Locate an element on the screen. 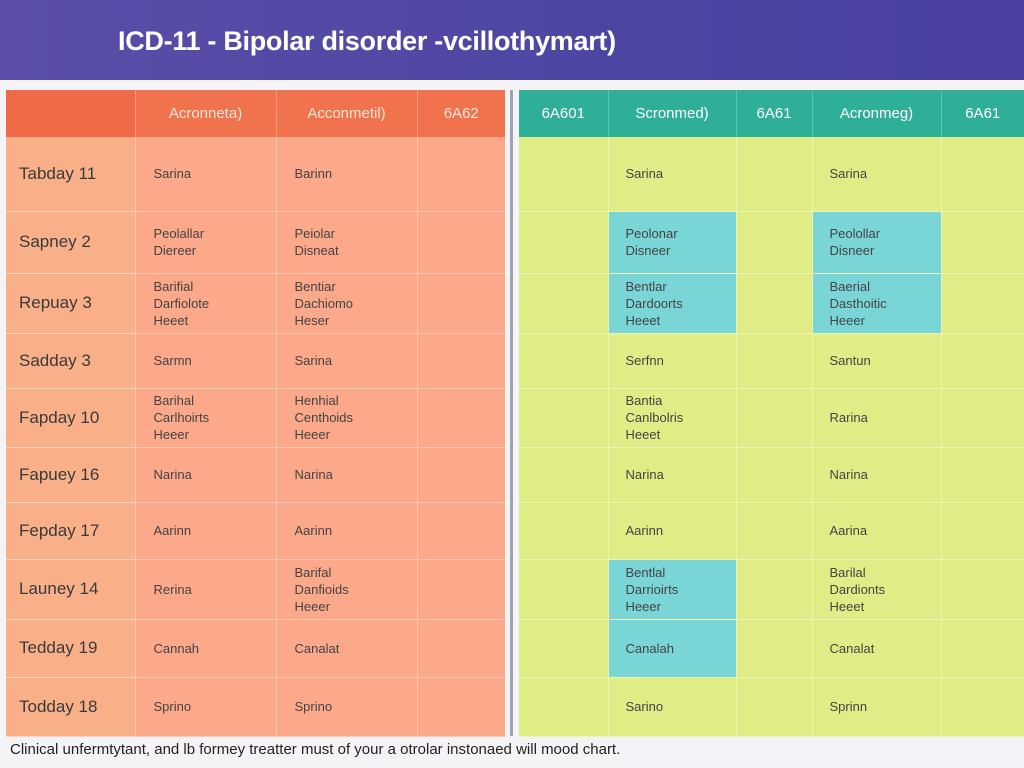  column-header: 6A62 is located at coordinates (460, 113).